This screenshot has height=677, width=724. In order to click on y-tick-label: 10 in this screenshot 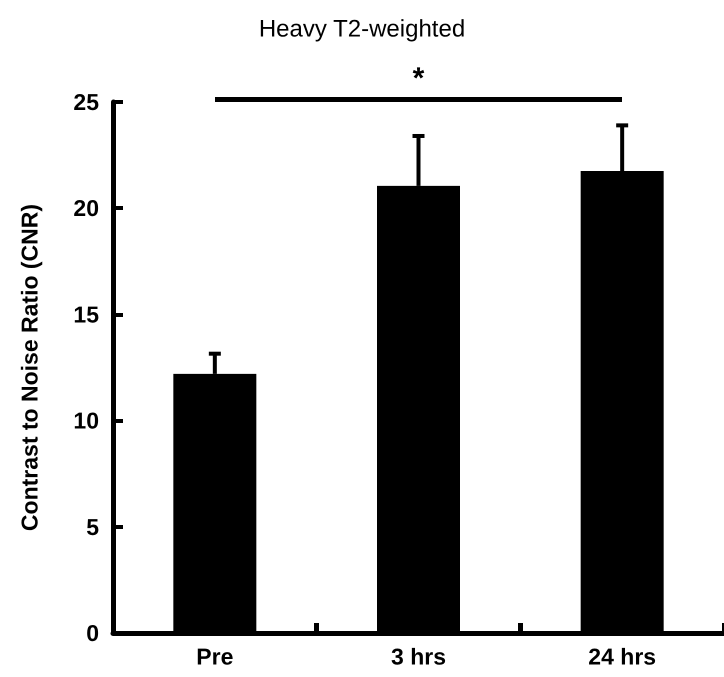, I will do `click(86, 421)`.